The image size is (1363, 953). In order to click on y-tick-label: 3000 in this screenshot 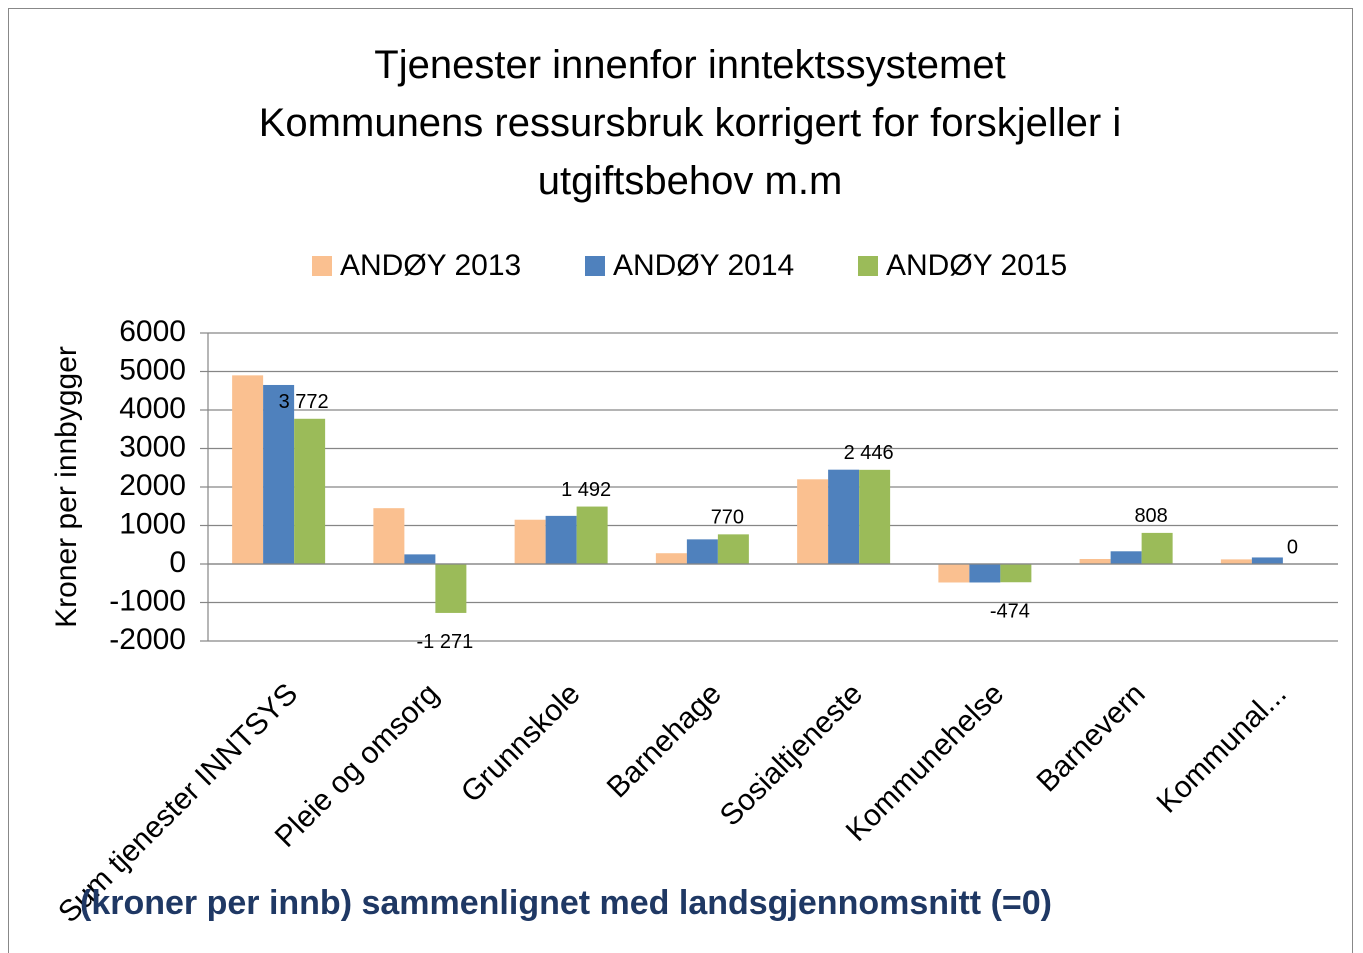, I will do `click(152, 446)`.